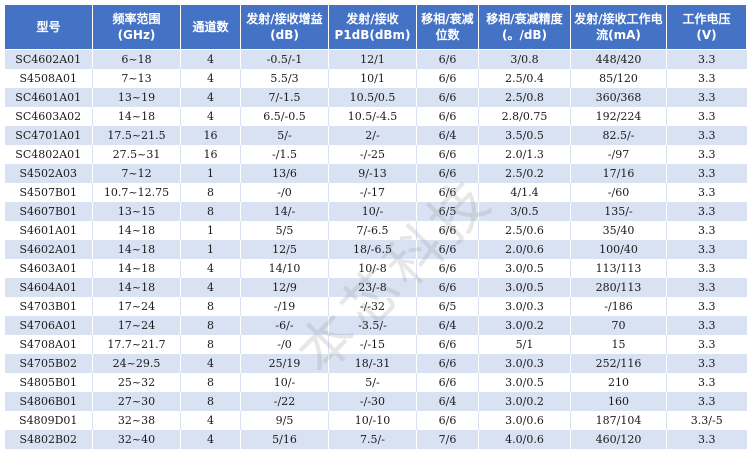 The width and height of the screenshot is (750, 463). What do you see at coordinates (284, 306) in the screenshot?
I see `table-cell: -/19` at bounding box center [284, 306].